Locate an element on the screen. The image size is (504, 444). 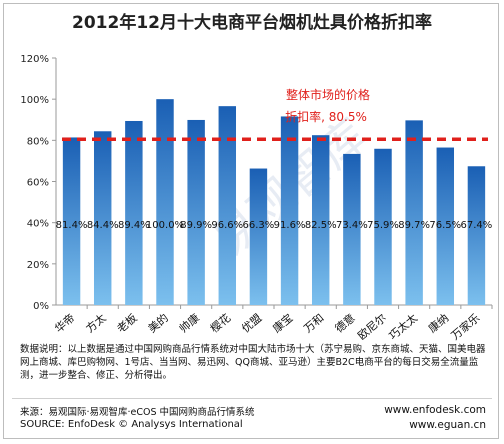
bar-value-label: 84.4% is located at coordinates (103, 225).